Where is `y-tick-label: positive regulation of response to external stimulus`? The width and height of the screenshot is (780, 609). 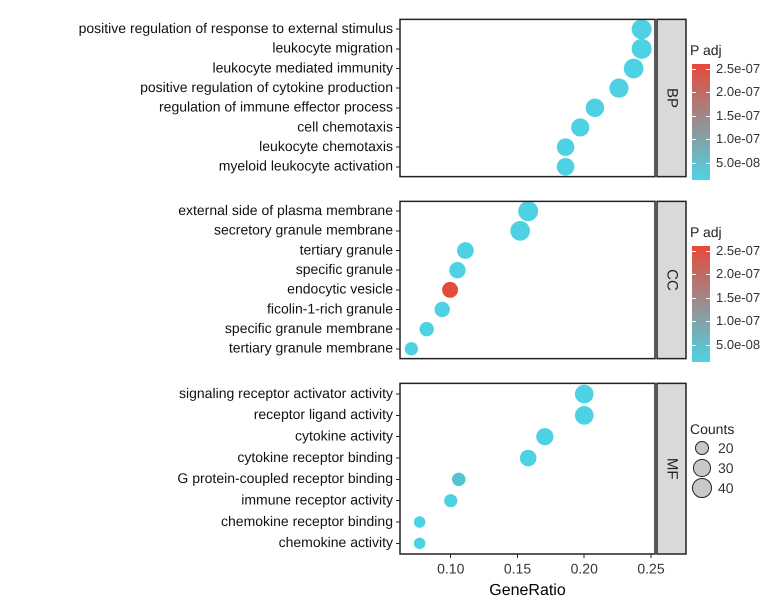 y-tick-label: positive regulation of response to external stimulus is located at coordinates (235, 28).